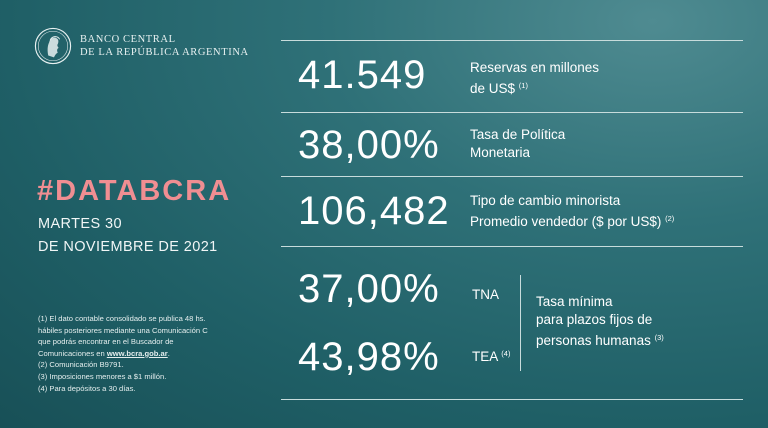 The height and width of the screenshot is (428, 768). I want to click on reservas-note: (1), so click(523, 85).